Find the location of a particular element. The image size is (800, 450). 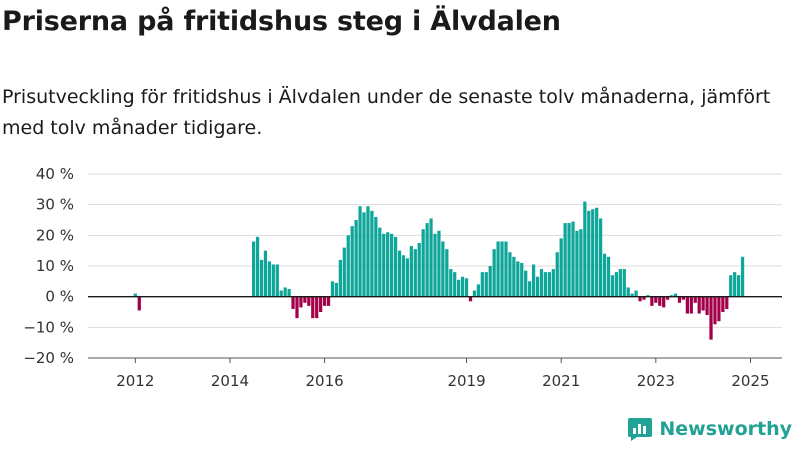

y-tick-label: −20 % is located at coordinates (48, 358).